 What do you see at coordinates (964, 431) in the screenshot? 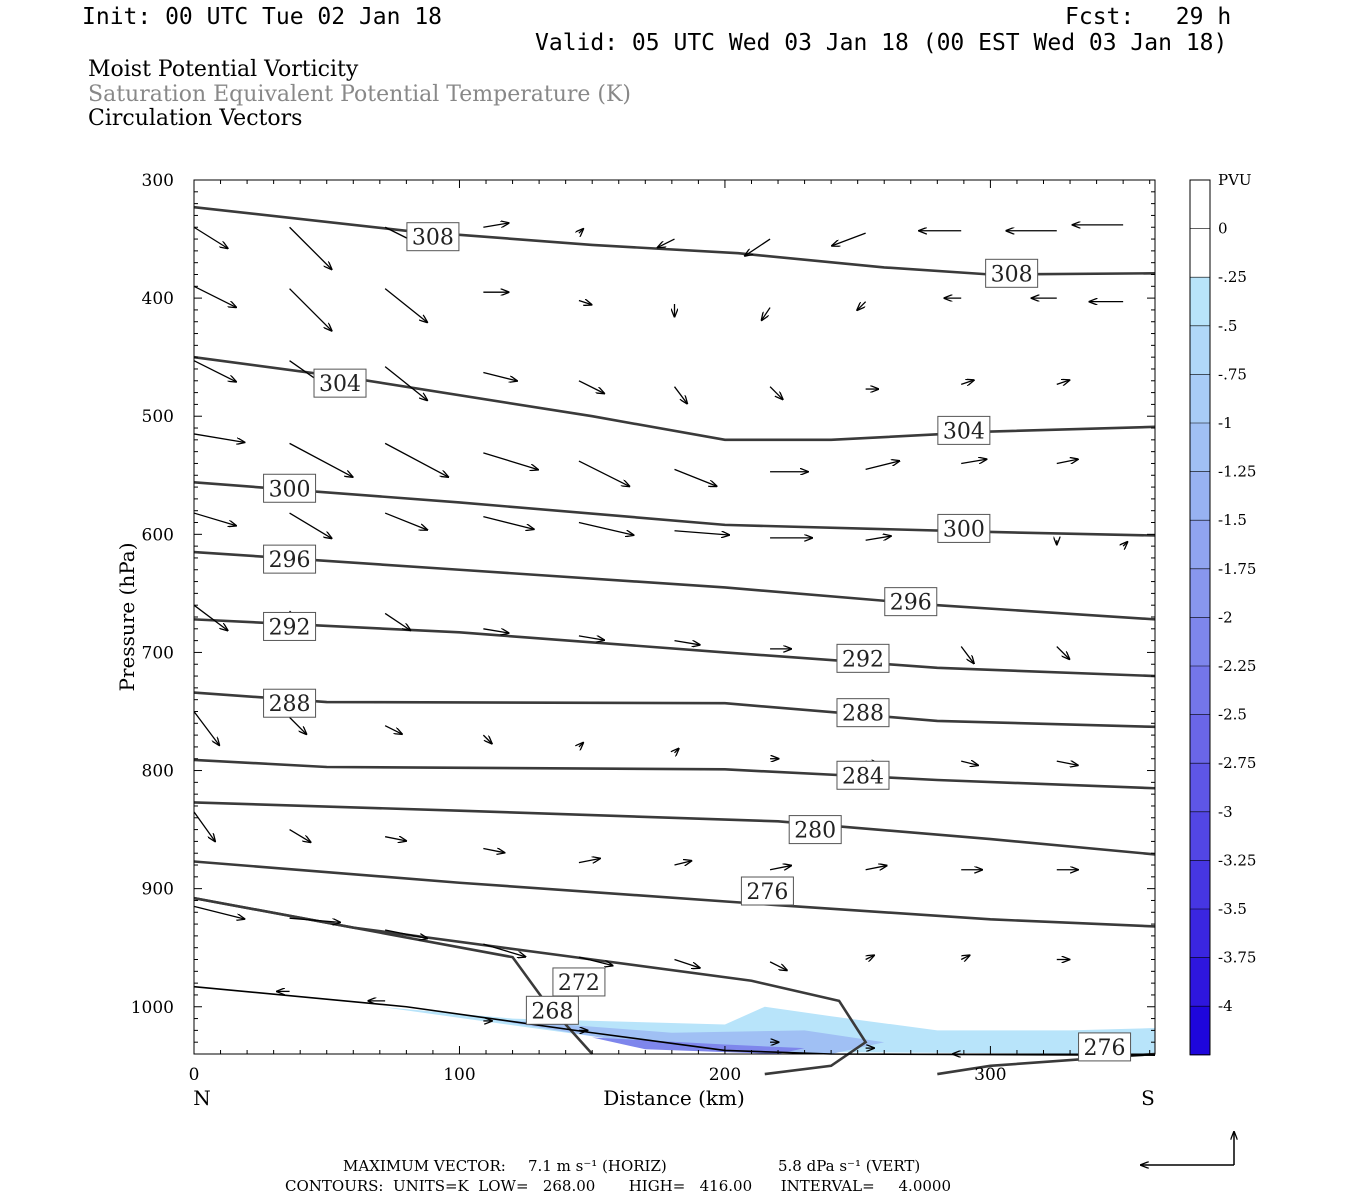
I see `contour-label: 304` at bounding box center [964, 431].